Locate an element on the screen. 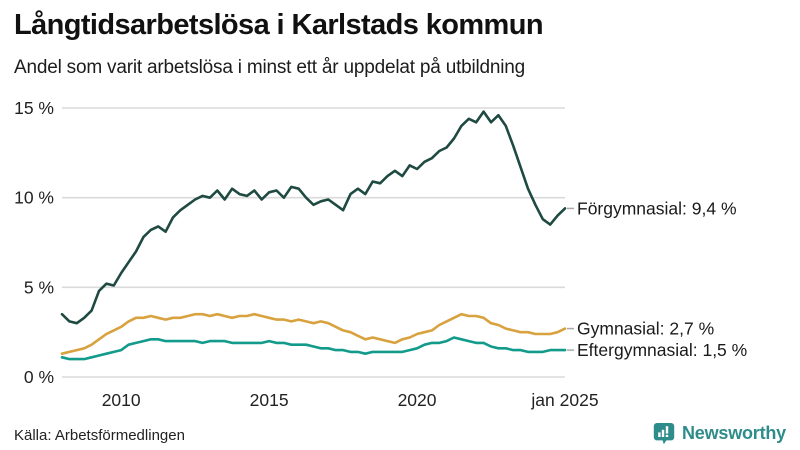 The image size is (800, 450). bar-chart-speech-bubble-icon is located at coordinates (664, 434).